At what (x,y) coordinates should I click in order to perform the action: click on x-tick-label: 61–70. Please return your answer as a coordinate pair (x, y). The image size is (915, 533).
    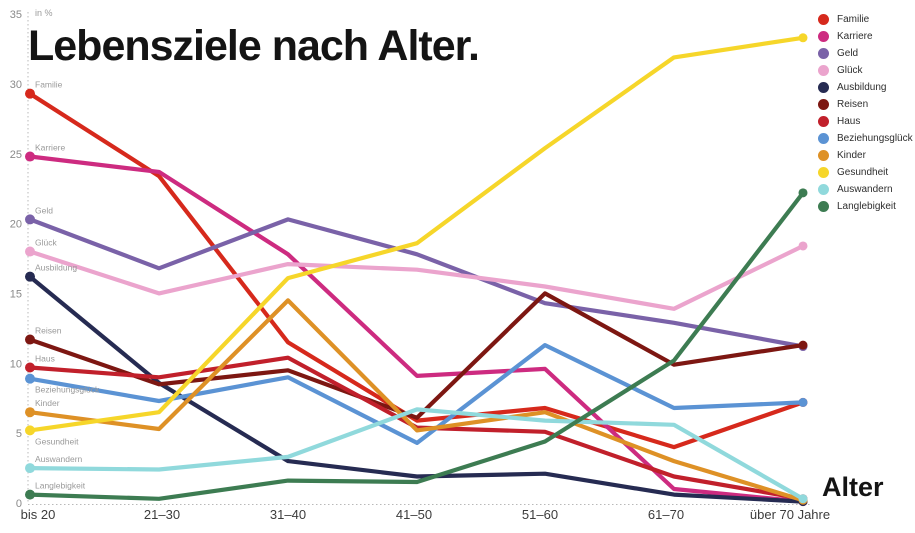
    Looking at the image, I should click on (666, 514).